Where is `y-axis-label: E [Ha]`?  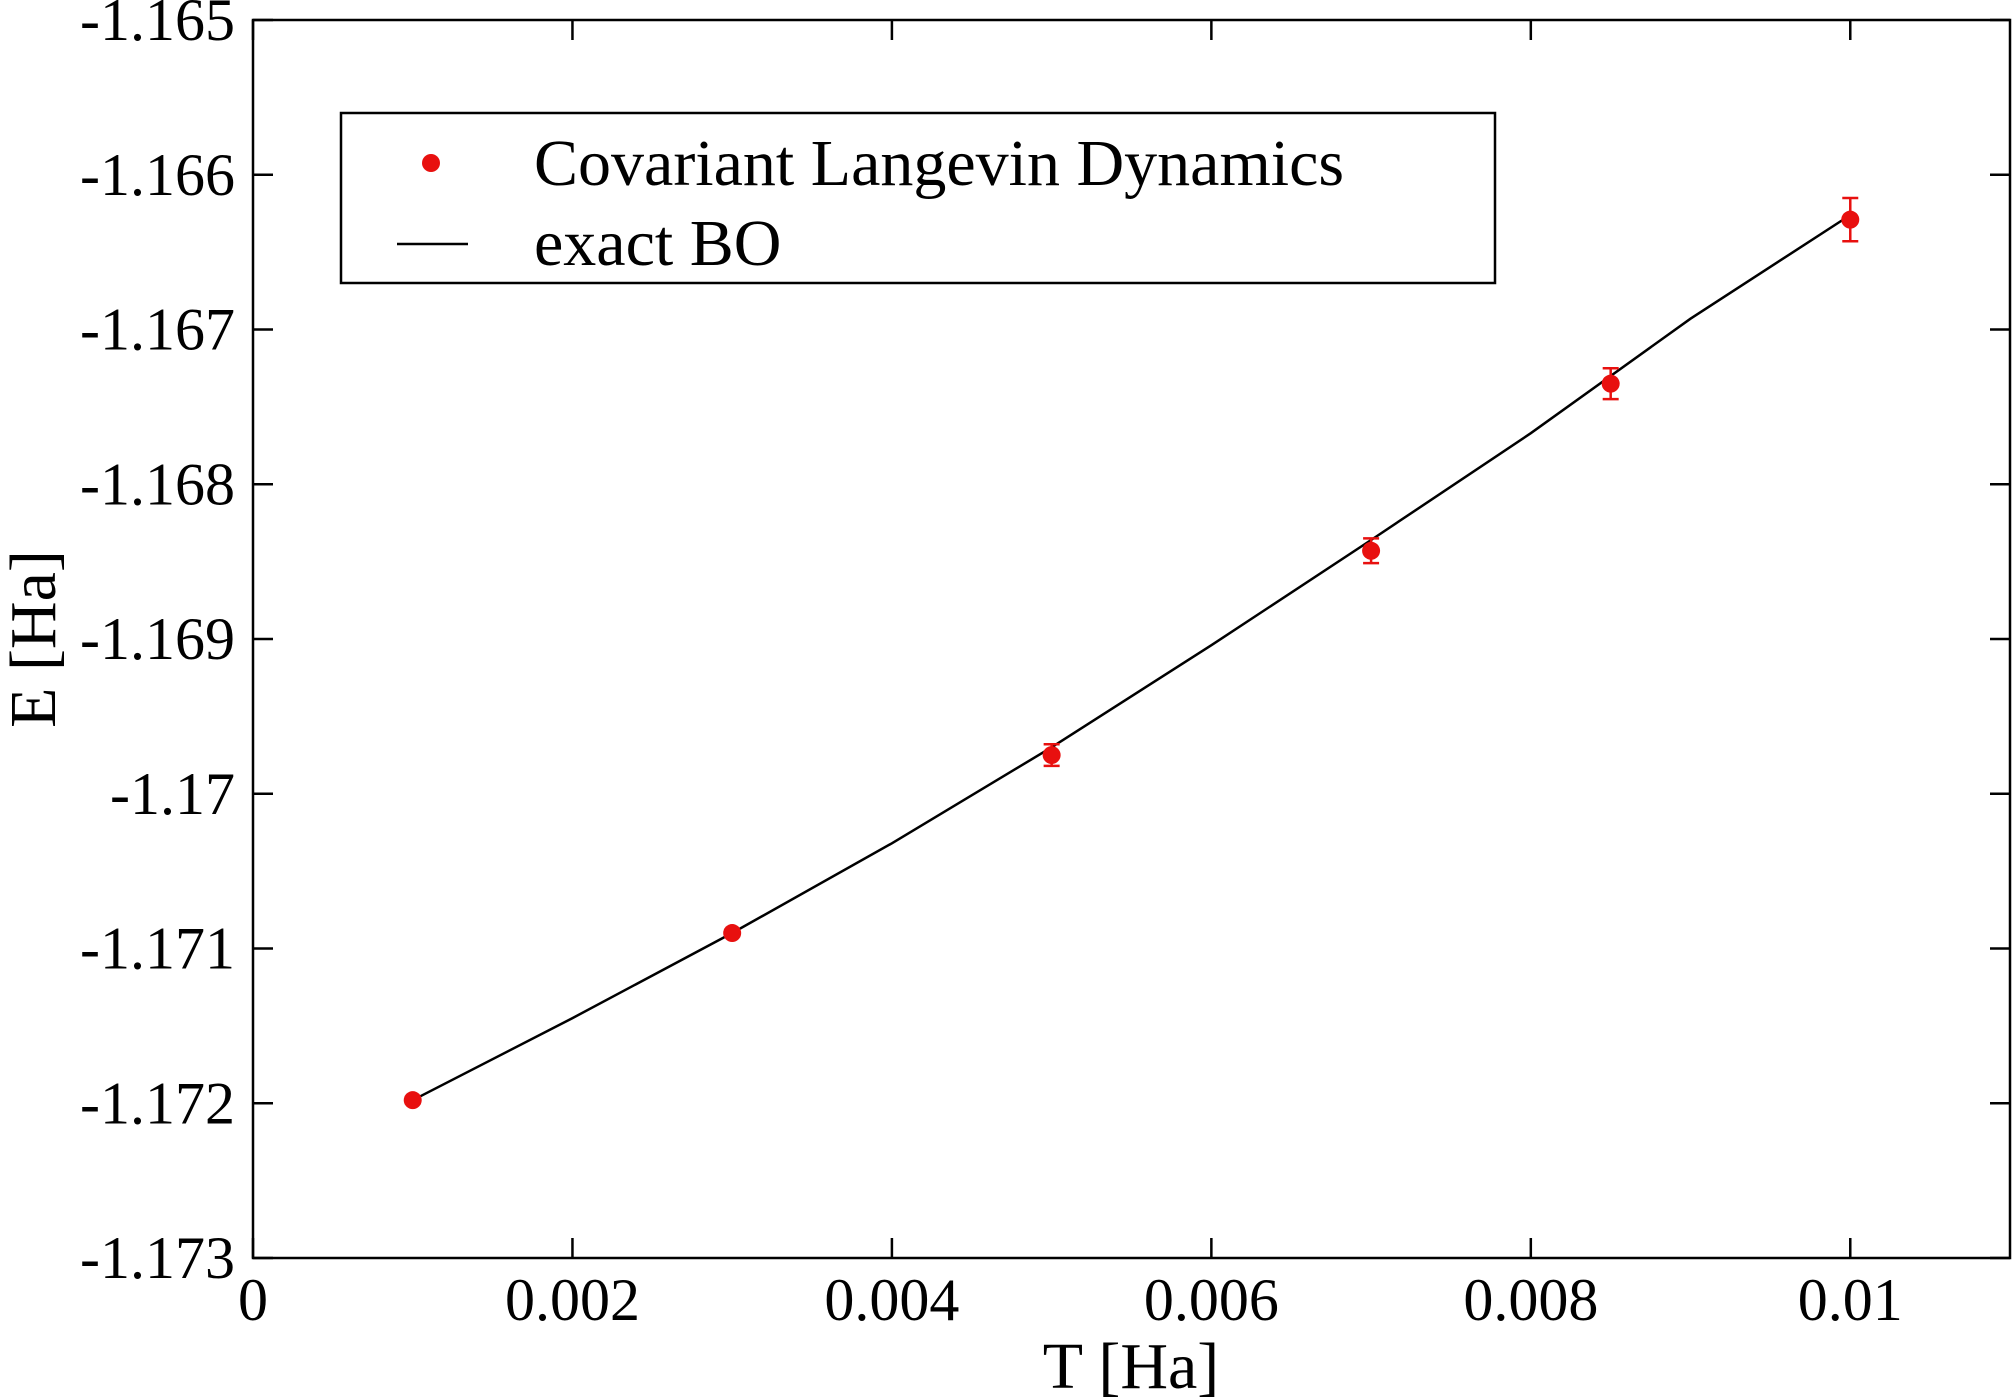
y-axis-label: E [Ha] is located at coordinates (35, 639).